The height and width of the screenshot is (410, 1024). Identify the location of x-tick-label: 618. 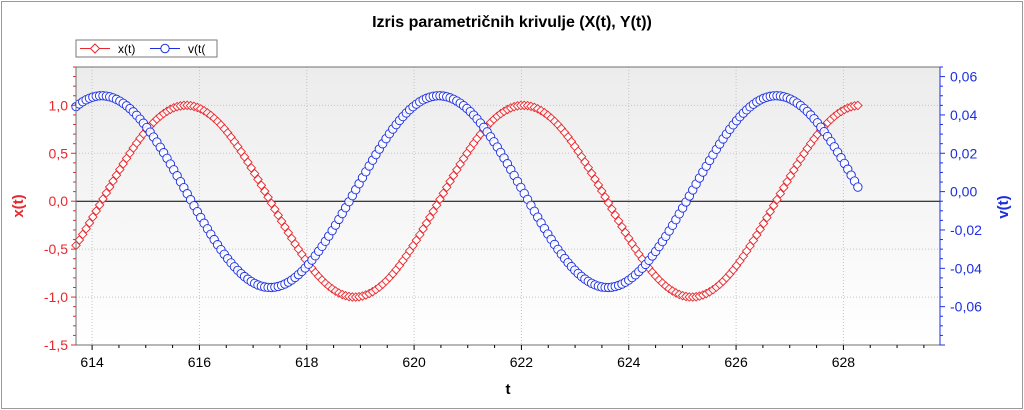
(307, 362).